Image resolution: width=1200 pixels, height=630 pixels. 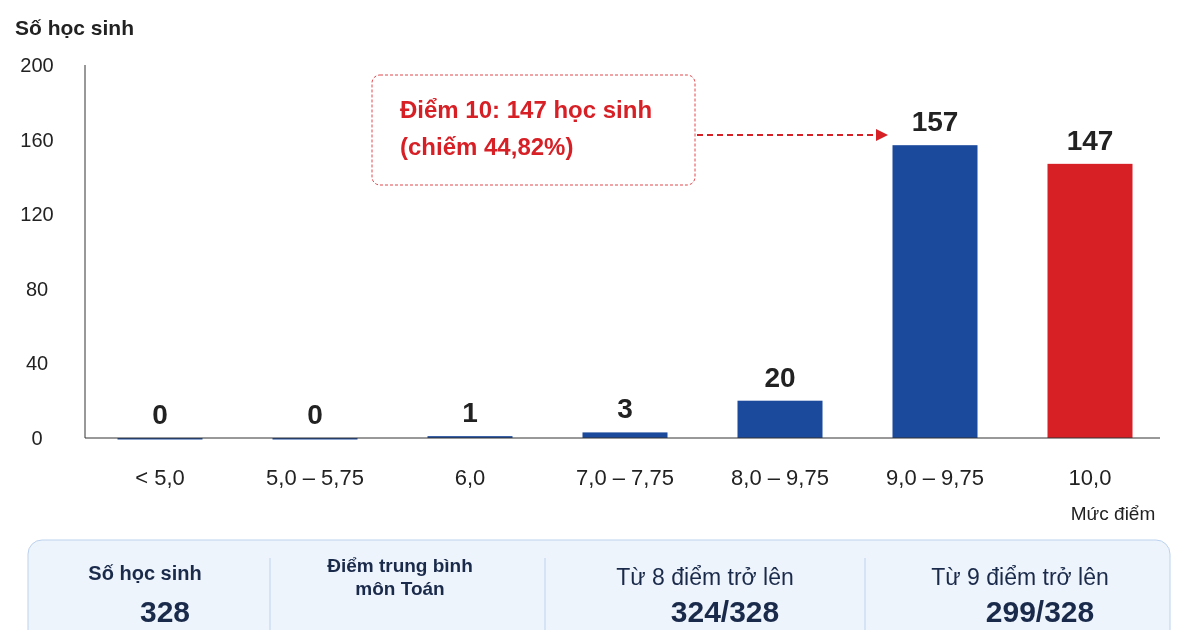 What do you see at coordinates (625, 409) in the screenshot?
I see `data-label: 3` at bounding box center [625, 409].